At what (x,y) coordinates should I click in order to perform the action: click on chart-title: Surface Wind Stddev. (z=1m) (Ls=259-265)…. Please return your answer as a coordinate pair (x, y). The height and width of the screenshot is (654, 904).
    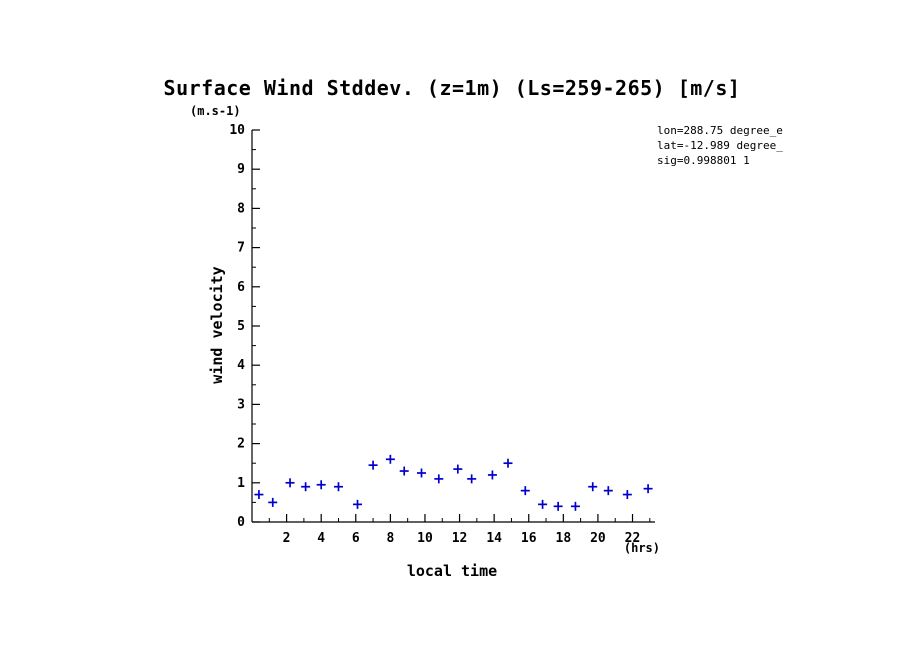
    Looking at the image, I should click on (452, 88).